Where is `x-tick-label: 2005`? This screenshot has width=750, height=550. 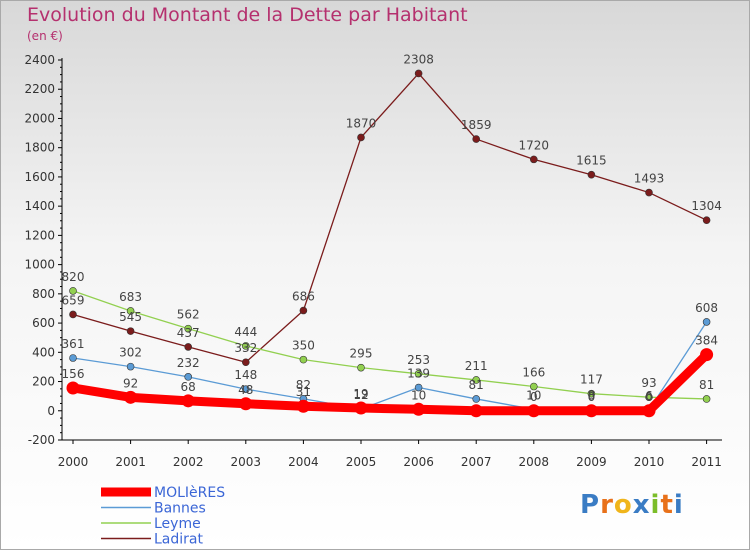
x-tick-label: 2005 is located at coordinates (361, 462).